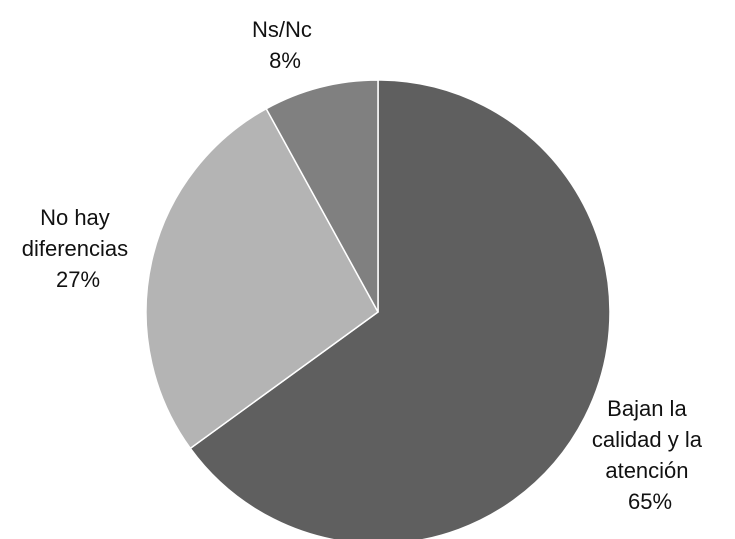 The width and height of the screenshot is (735, 539). I want to click on slice-ns-nc, so click(322, 196).